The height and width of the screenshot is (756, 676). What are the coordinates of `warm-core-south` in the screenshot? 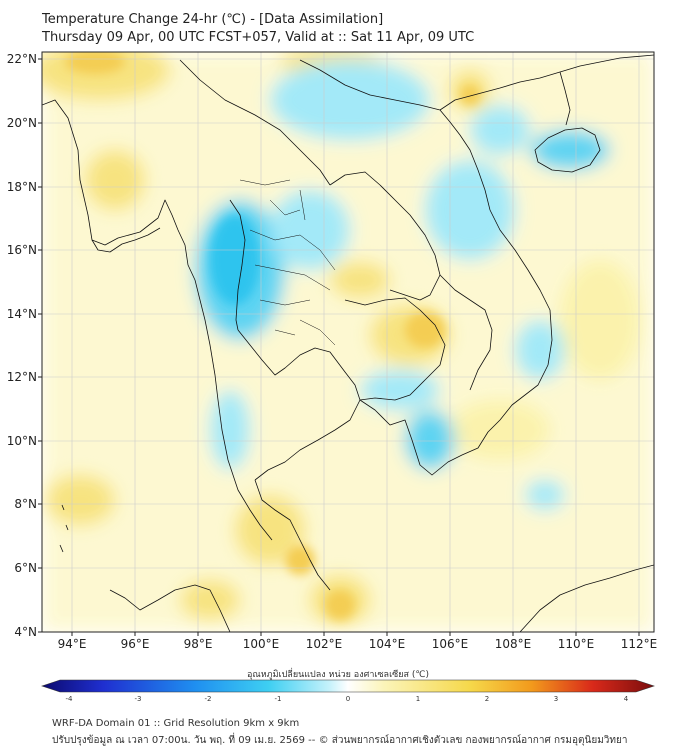 It's located at (340, 605).